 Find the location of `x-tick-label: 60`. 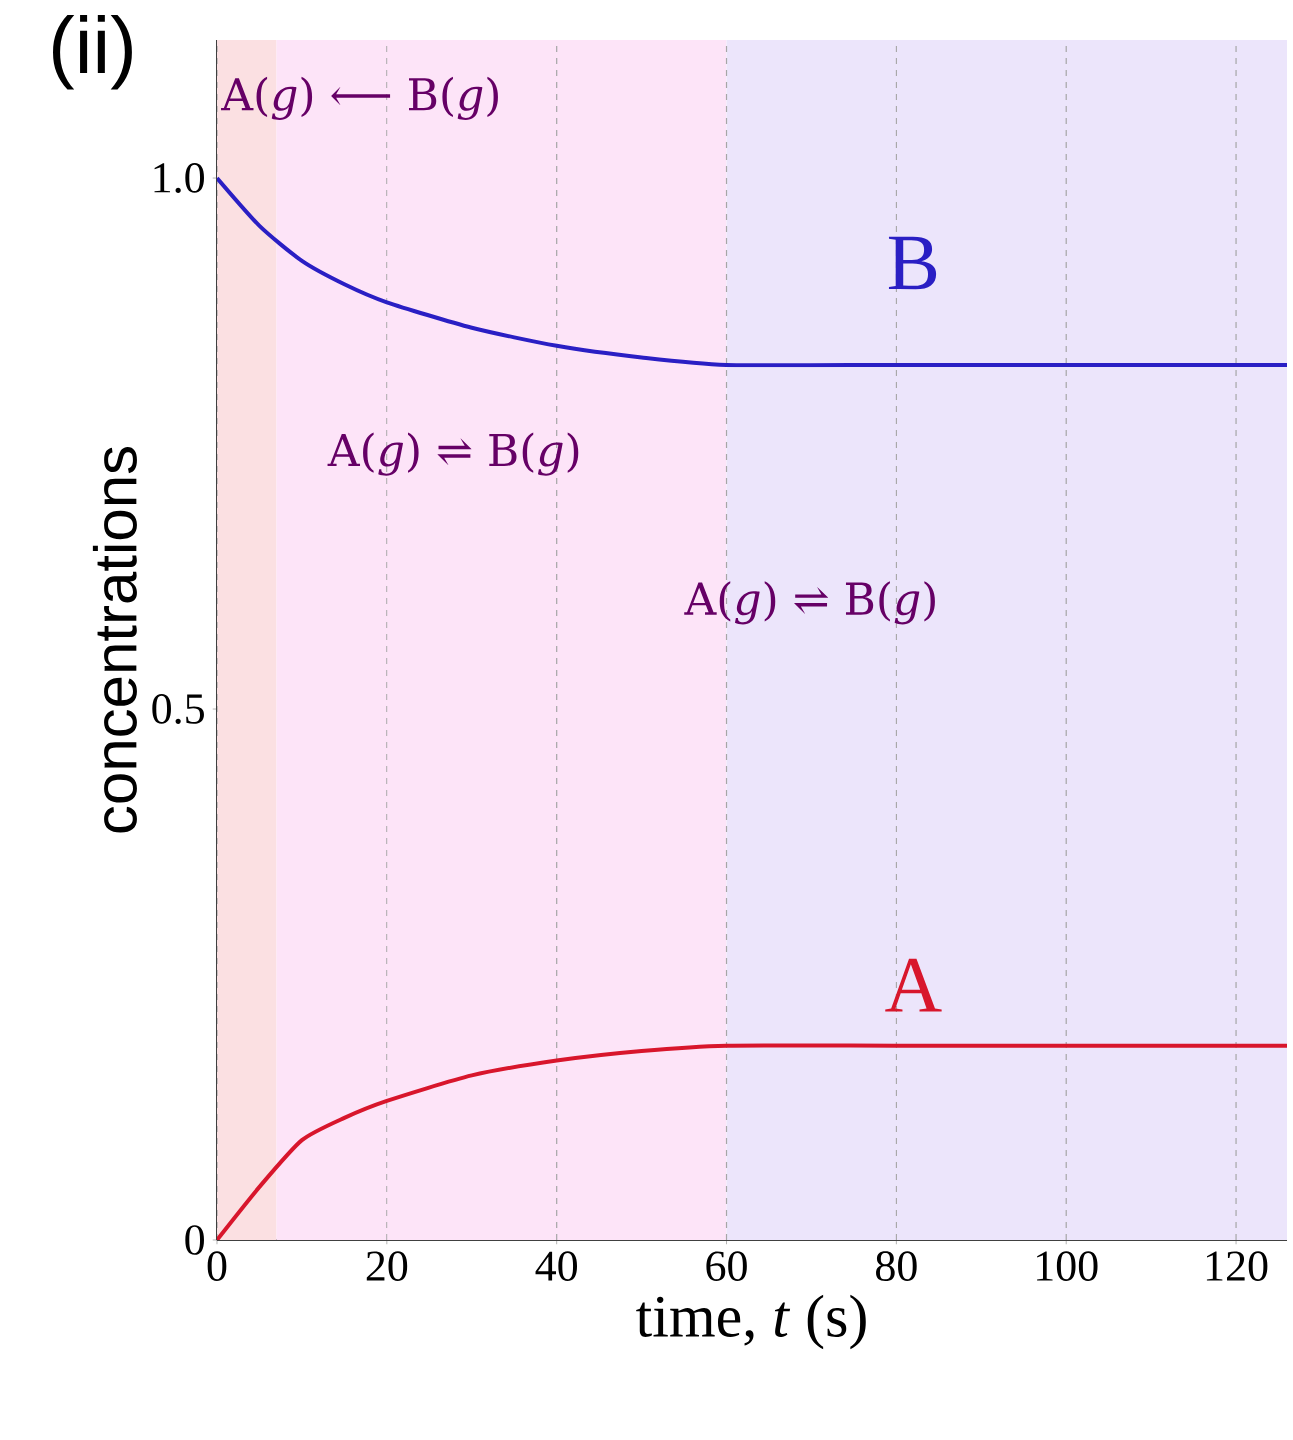

x-tick-label: 60 is located at coordinates (726, 1266).